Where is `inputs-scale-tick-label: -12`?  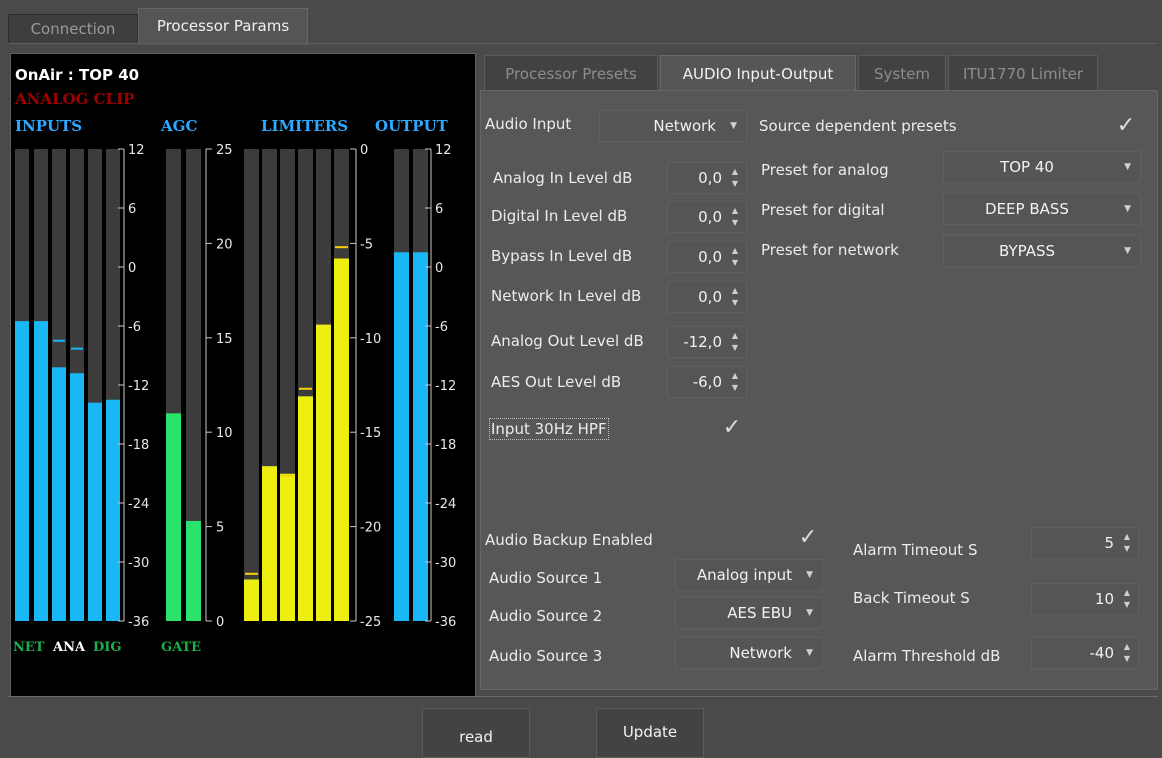
inputs-scale-tick-label: -12 is located at coordinates (138, 386).